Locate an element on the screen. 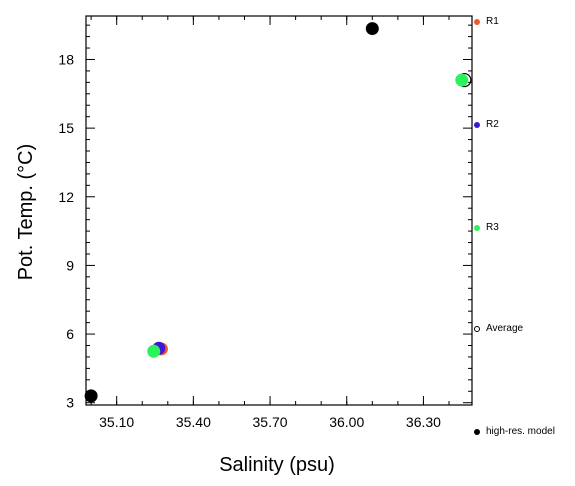  legend-marker-r1 is located at coordinates (477, 21).